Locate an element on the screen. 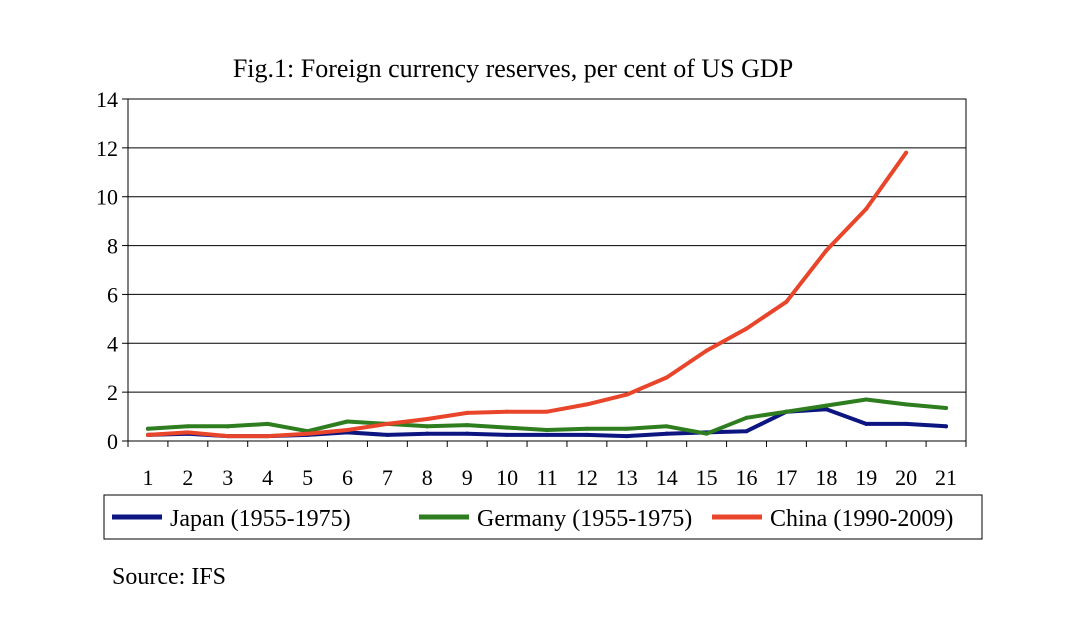 This screenshot has height=637, width=1089. x-tick-label: 11 is located at coordinates (546, 477).